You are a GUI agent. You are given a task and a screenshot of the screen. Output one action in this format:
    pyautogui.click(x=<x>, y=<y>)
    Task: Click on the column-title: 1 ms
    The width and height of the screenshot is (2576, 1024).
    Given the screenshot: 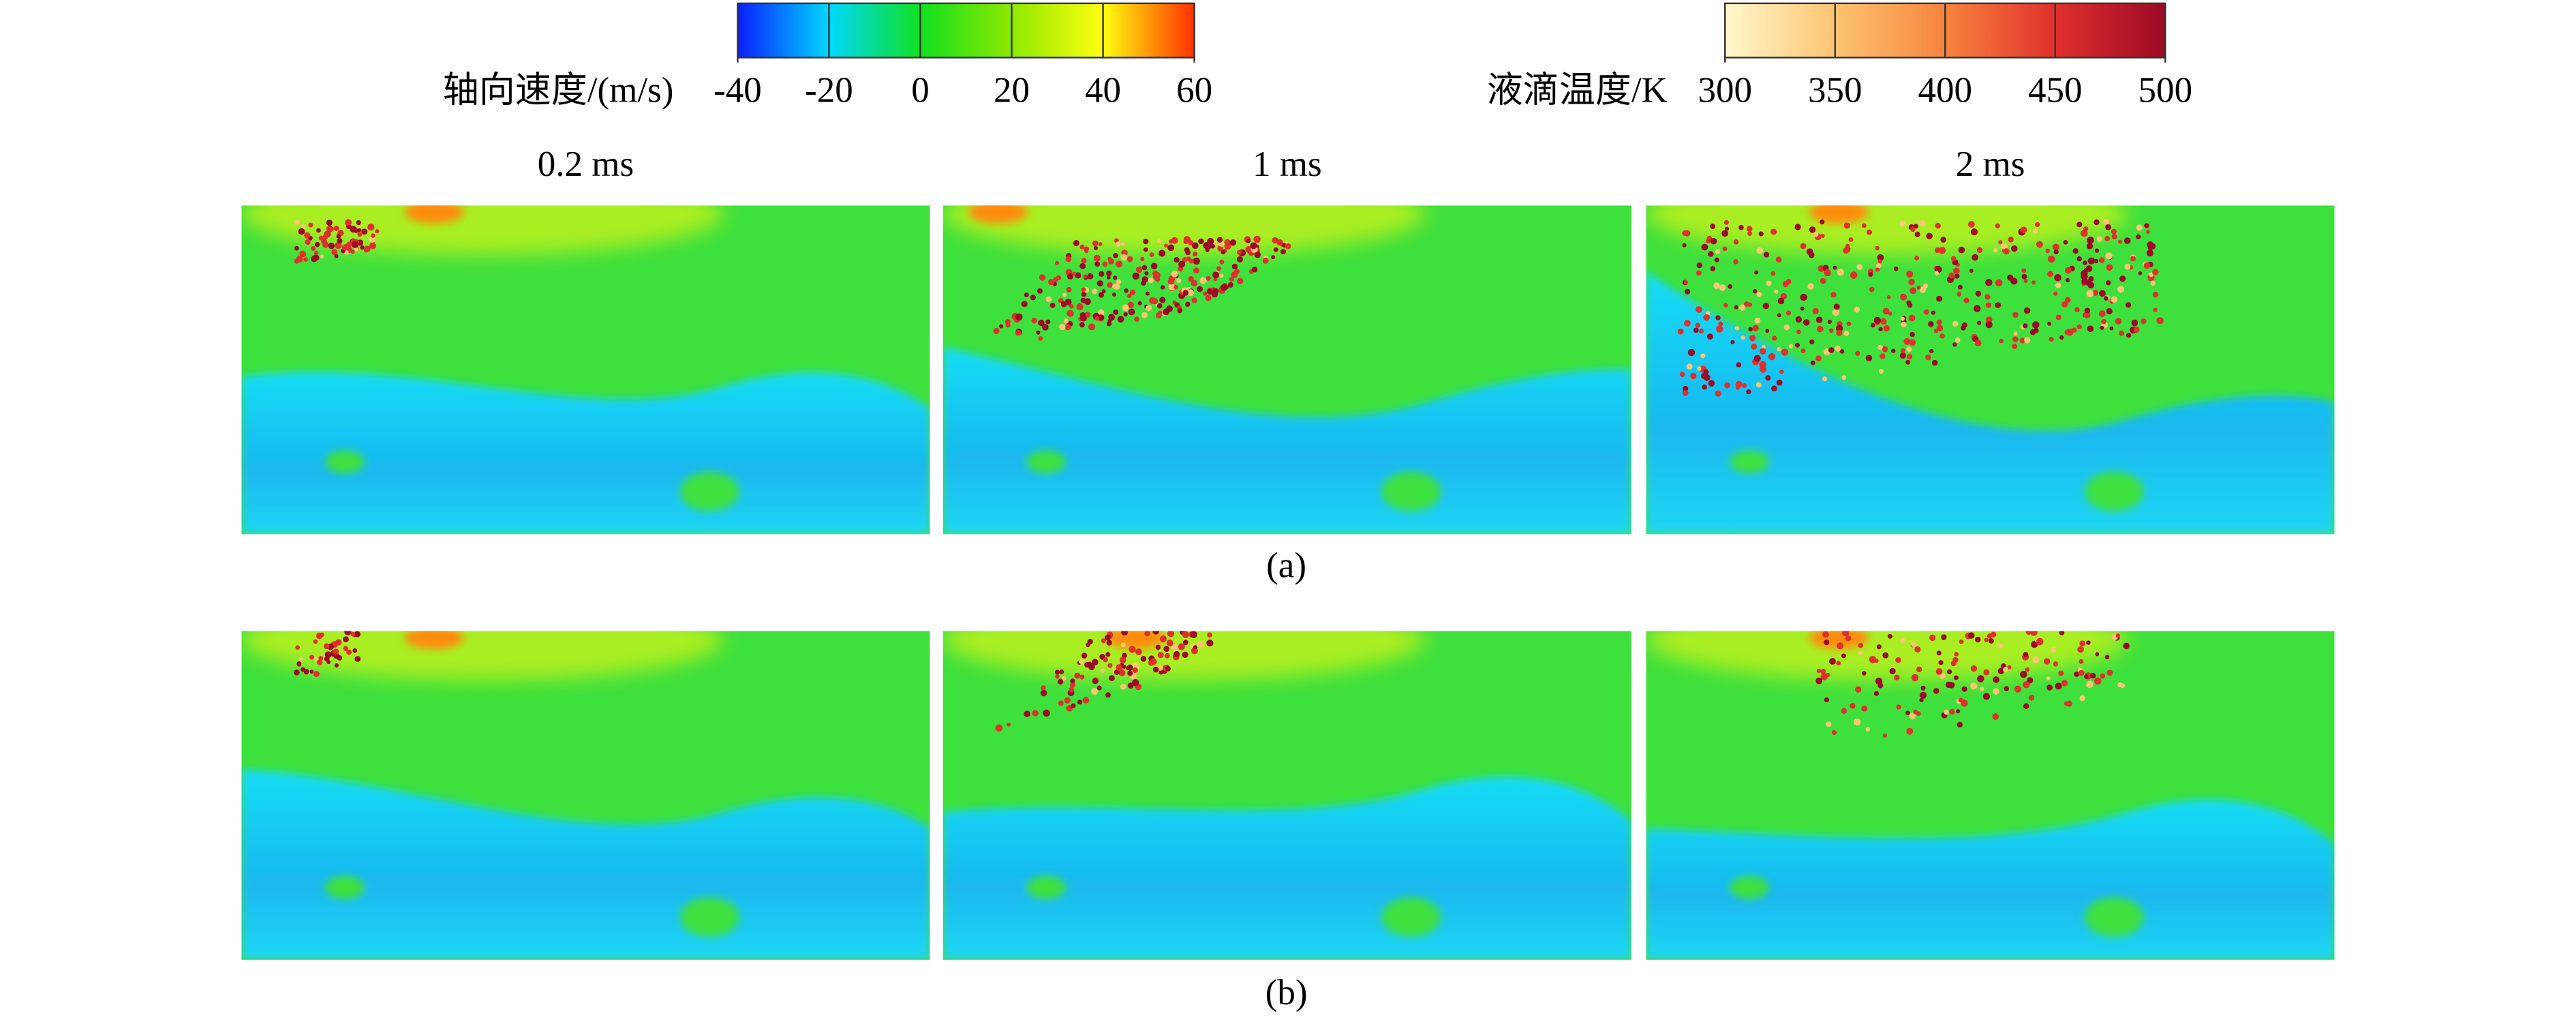 What is the action you would take?
    pyautogui.click(x=1287, y=164)
    